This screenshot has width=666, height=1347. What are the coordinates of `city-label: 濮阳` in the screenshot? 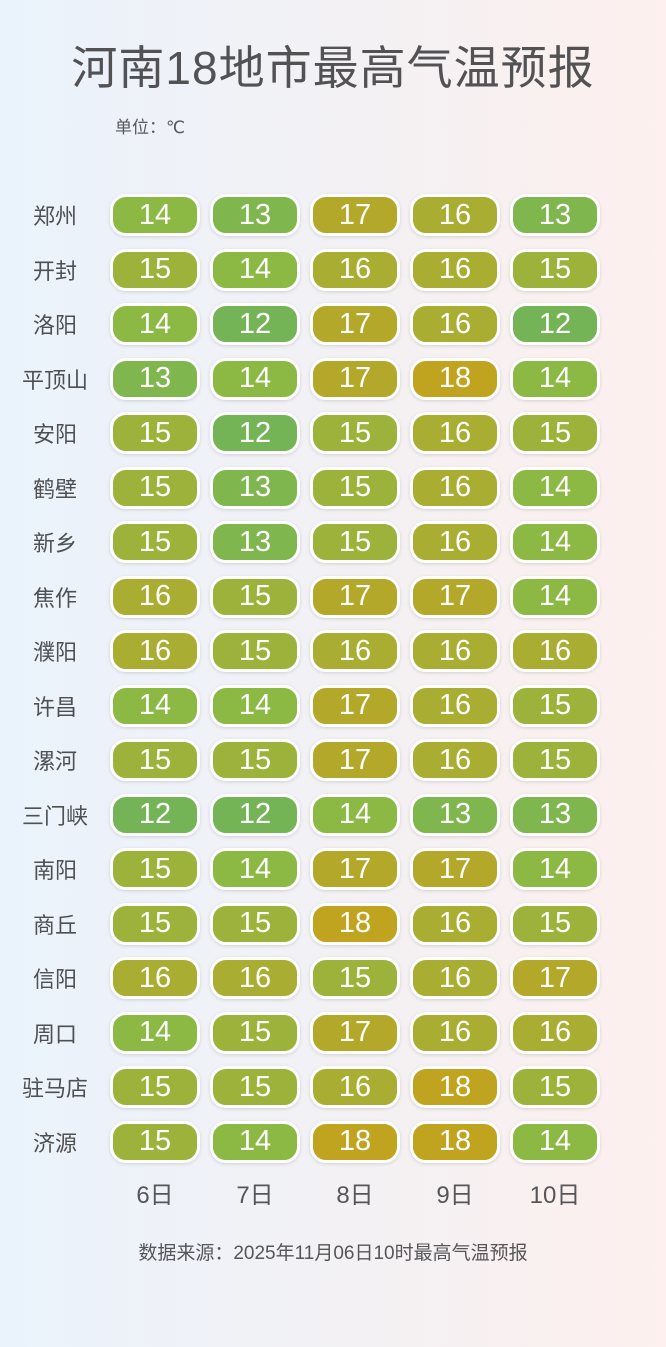 It's located at (54, 653).